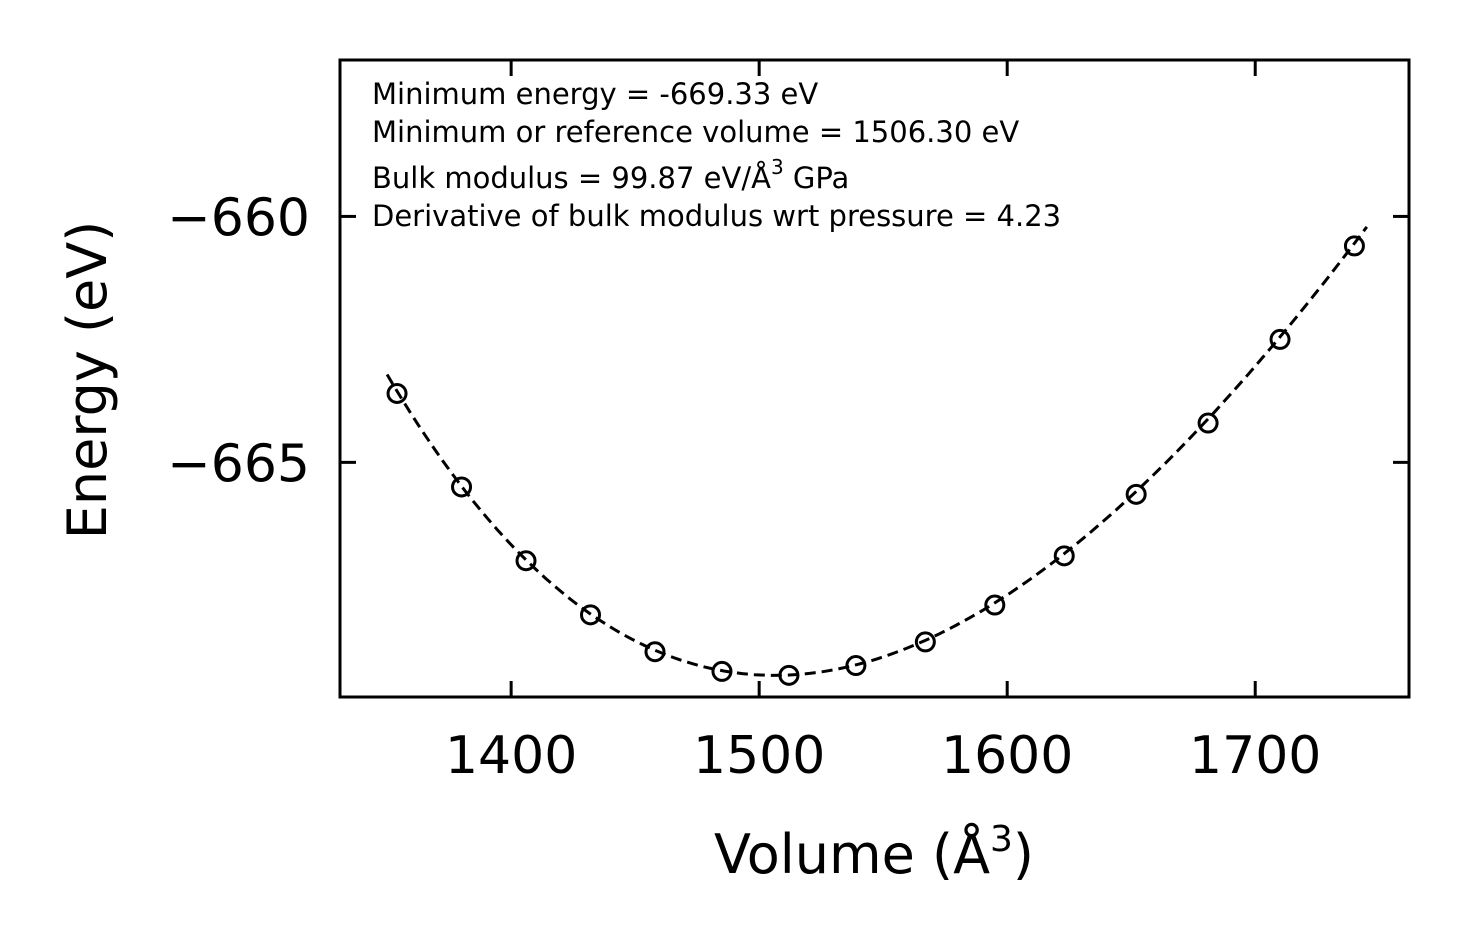 The image size is (1469, 943). I want to click on annotation-bulk-modulus-suffix: GPa, so click(817, 178).